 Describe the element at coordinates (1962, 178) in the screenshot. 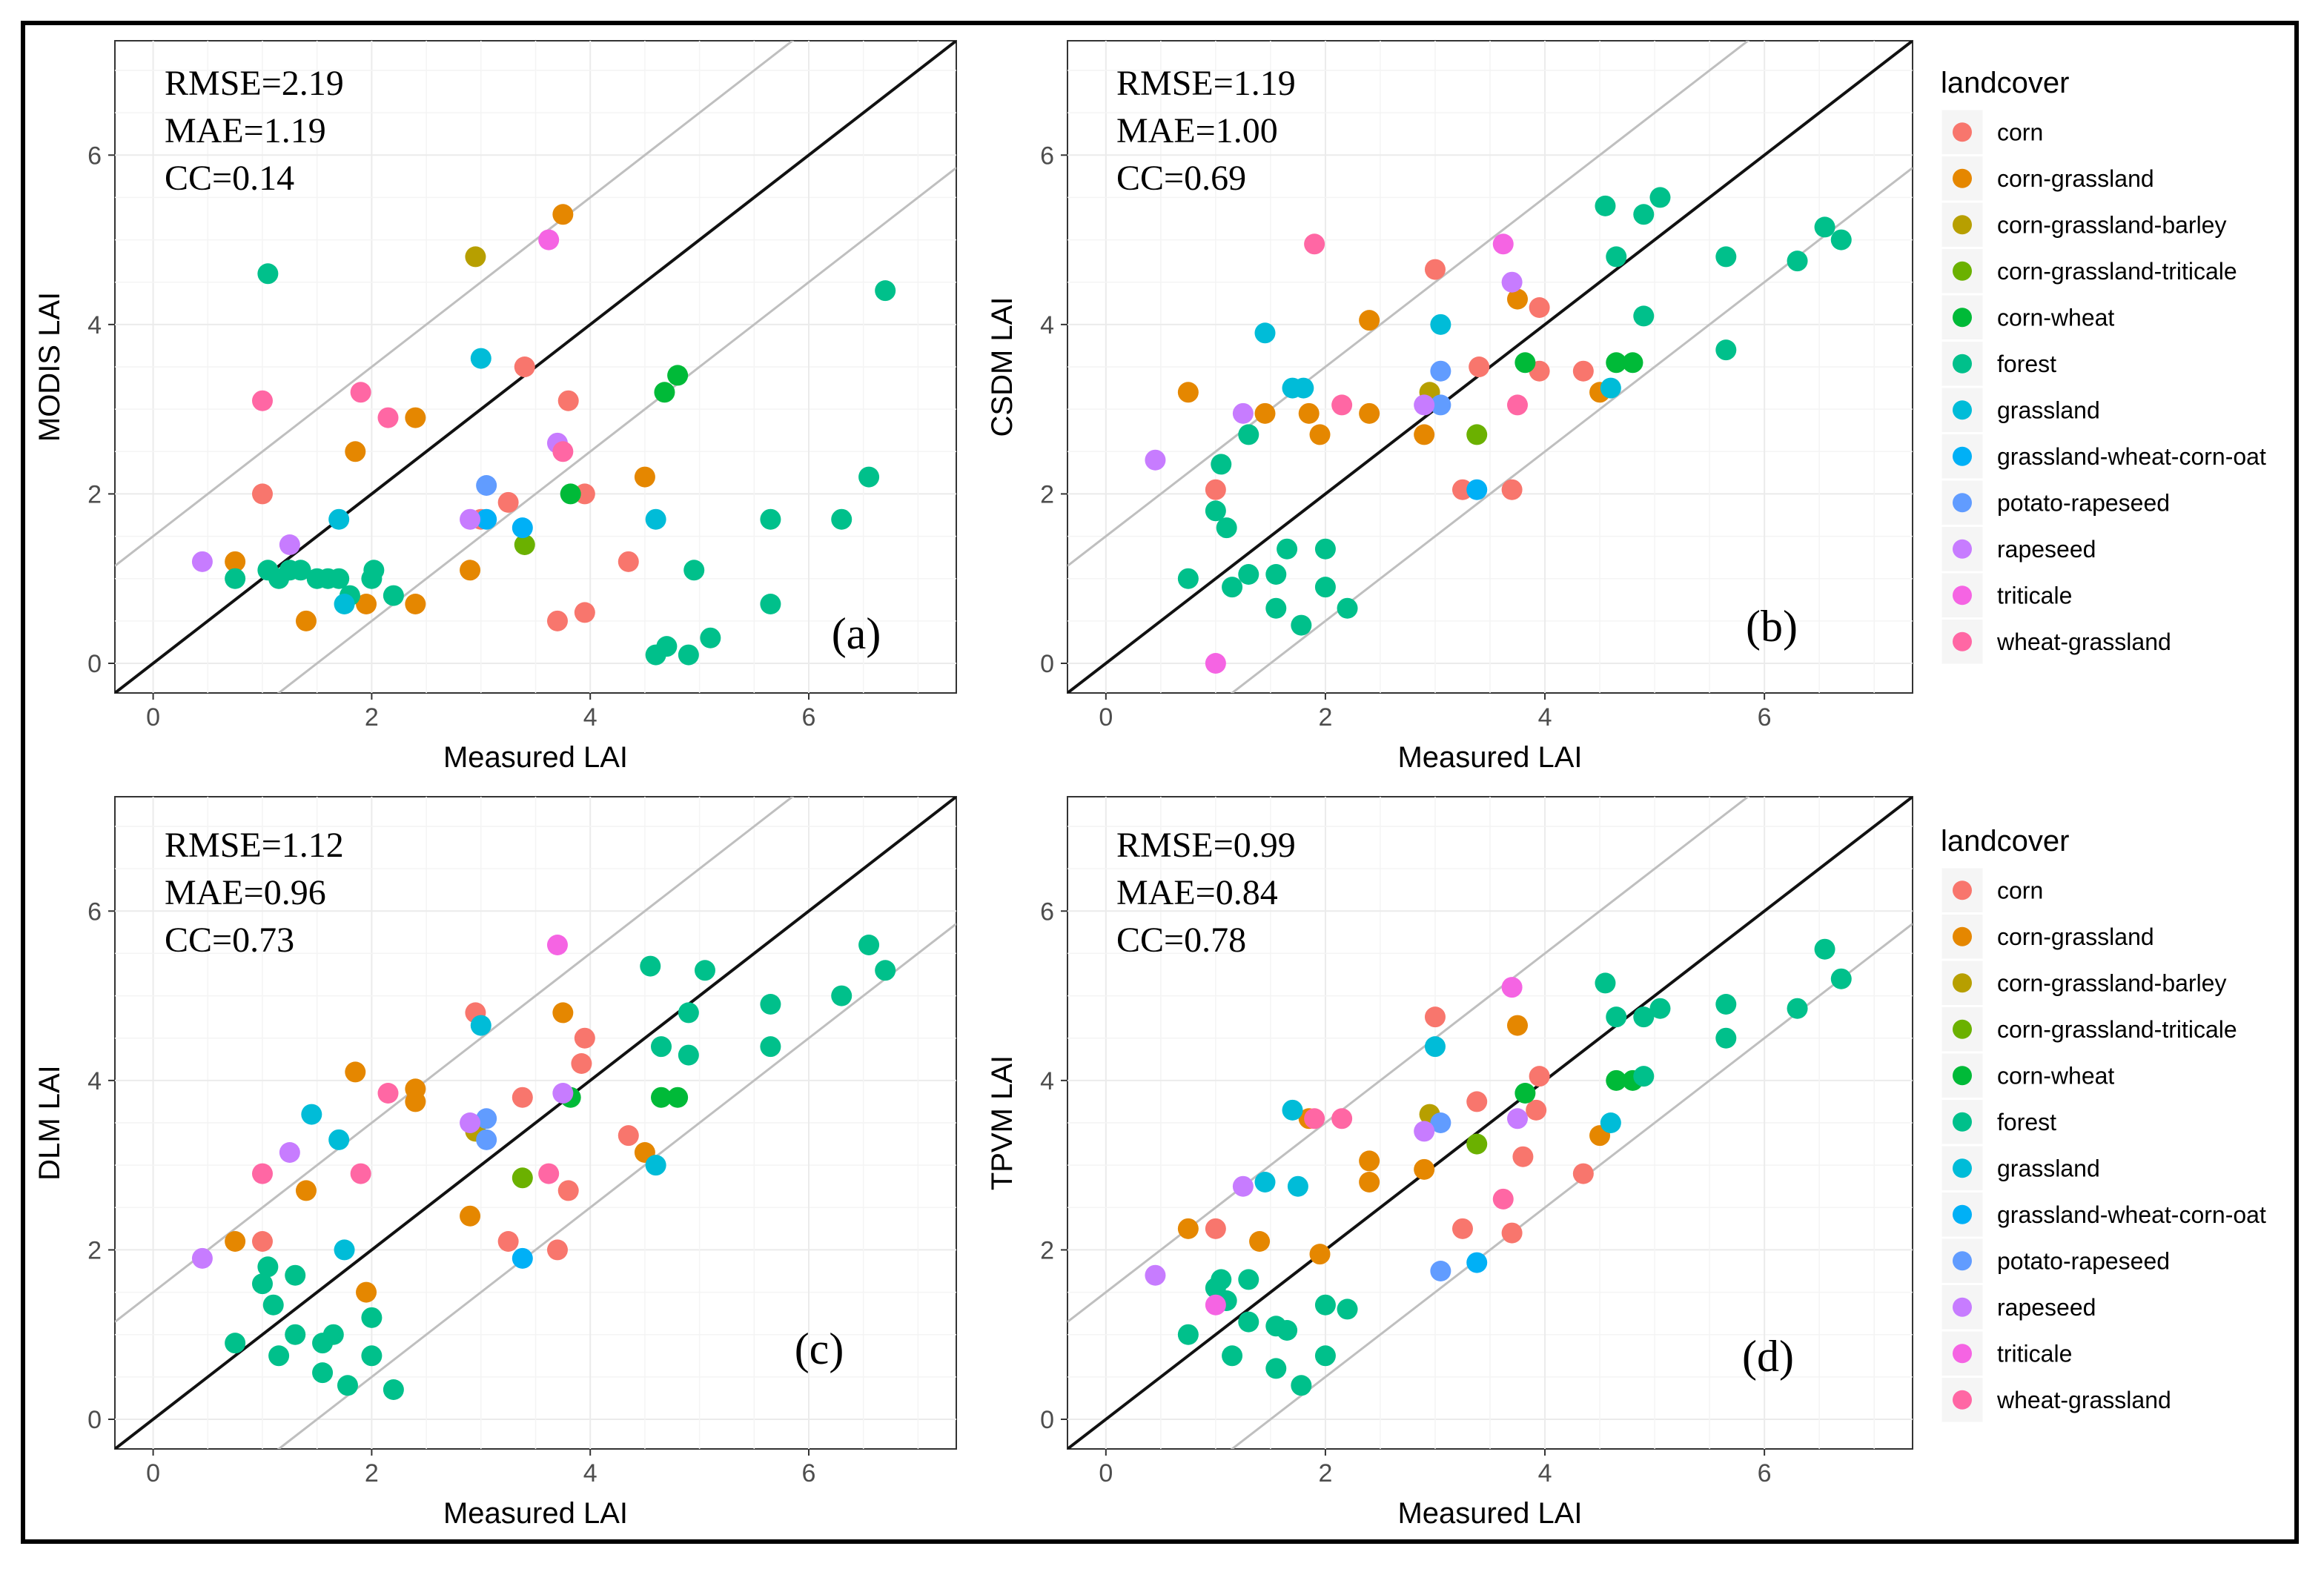

I see `legend-swatch-corn-grassland` at that location.